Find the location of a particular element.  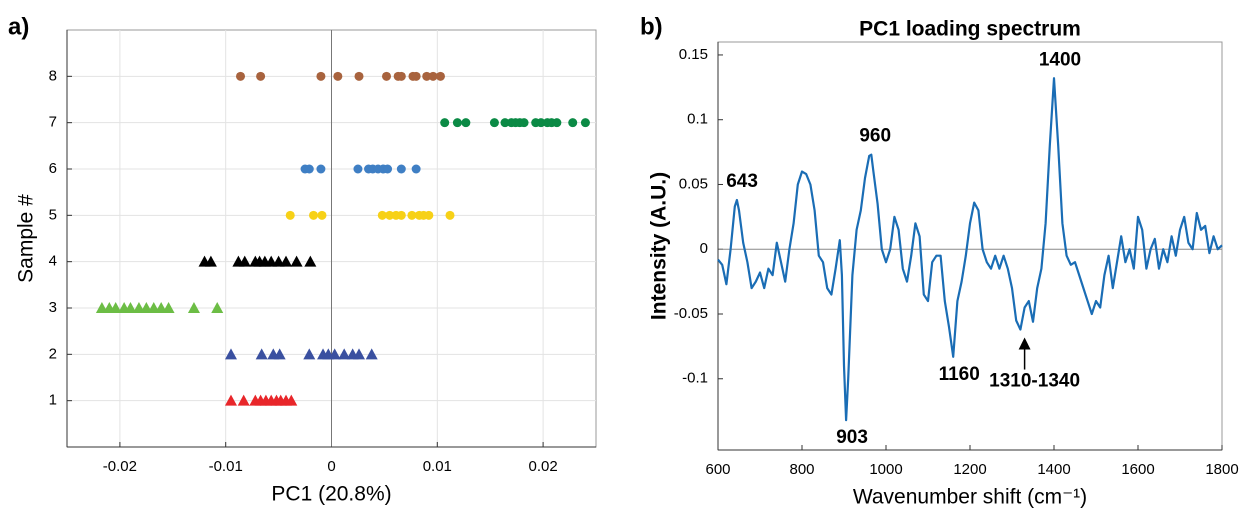

x-tick-label: 0.01 is located at coordinates (437, 466).